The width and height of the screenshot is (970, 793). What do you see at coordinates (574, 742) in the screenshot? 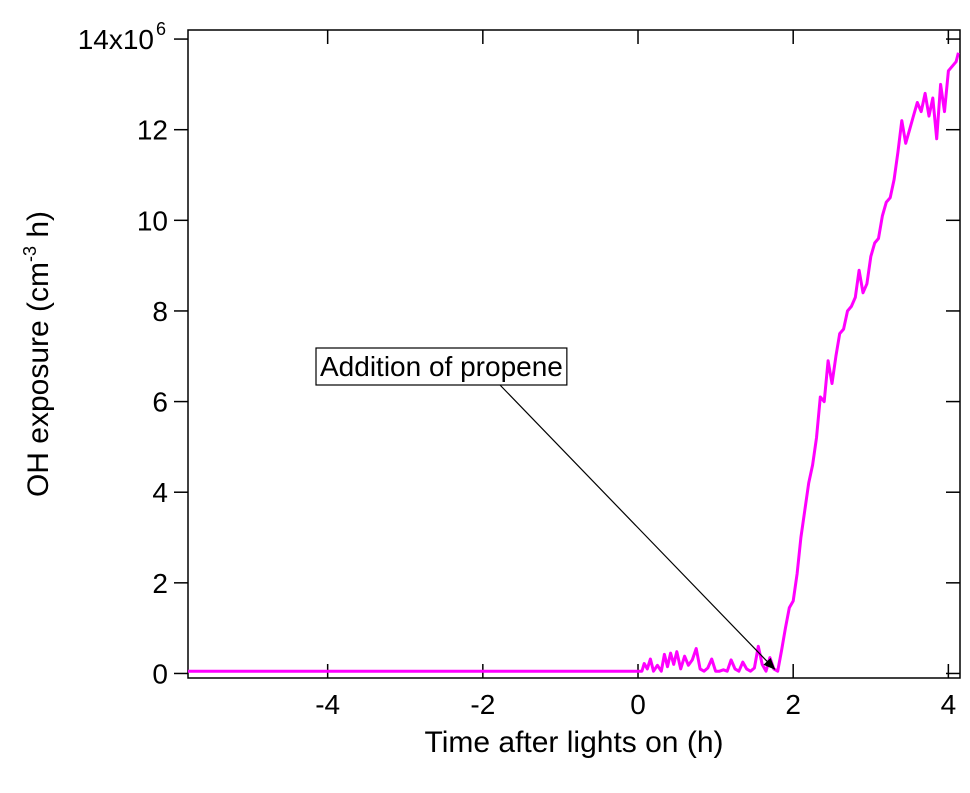
I see `x-axis-title: Time after lights on (h)` at bounding box center [574, 742].